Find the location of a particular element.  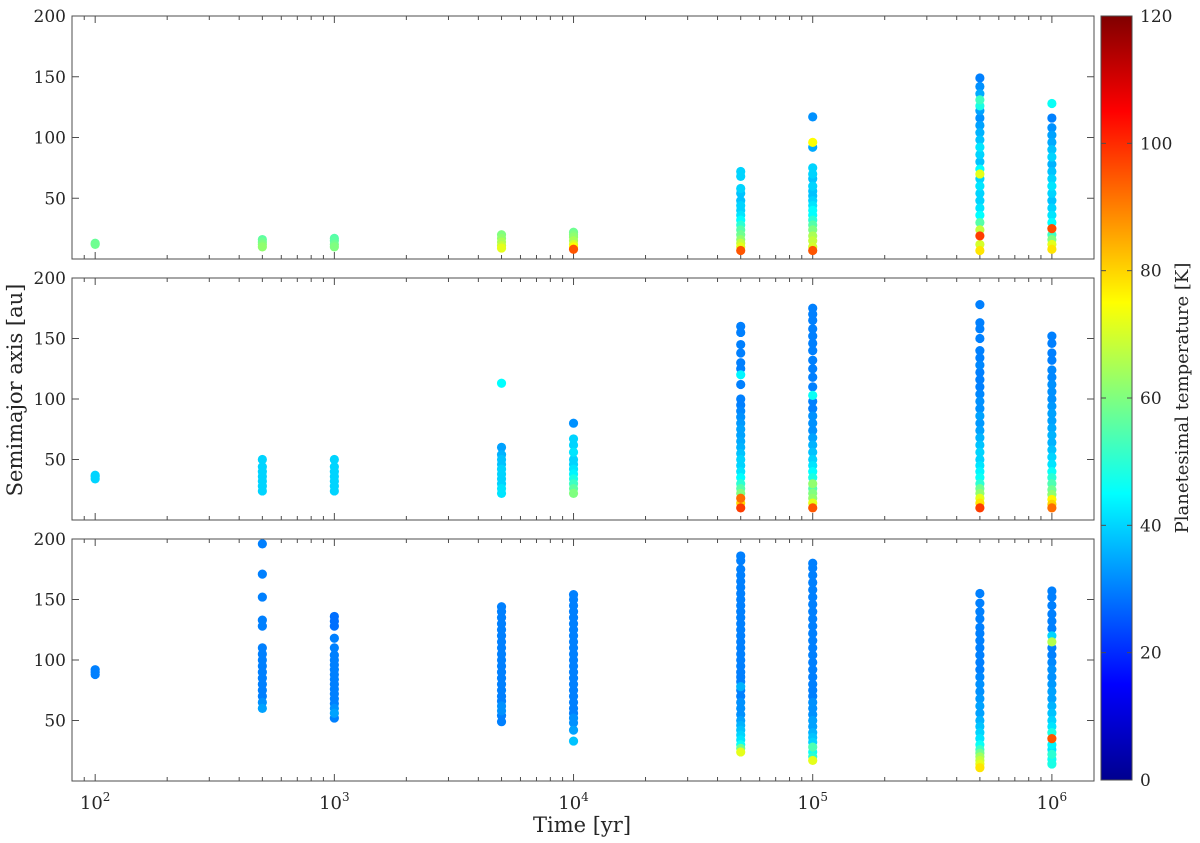

colorbar-tick-label: 100 is located at coordinates (1156, 144).